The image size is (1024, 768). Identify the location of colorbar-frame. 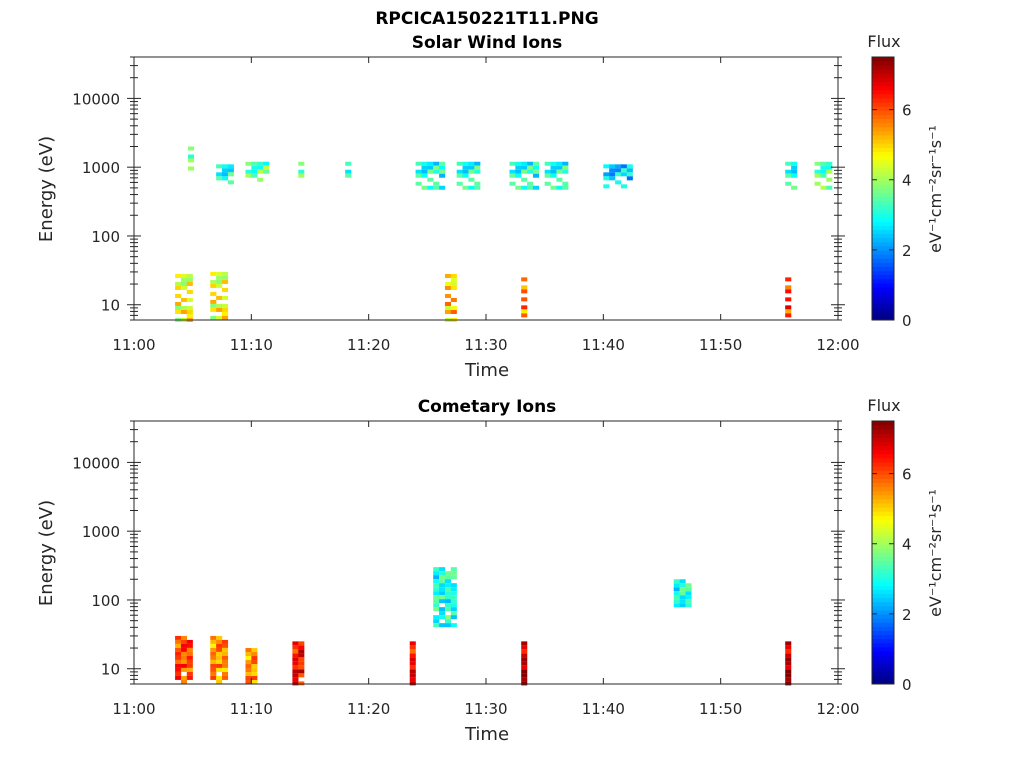
(883, 552).